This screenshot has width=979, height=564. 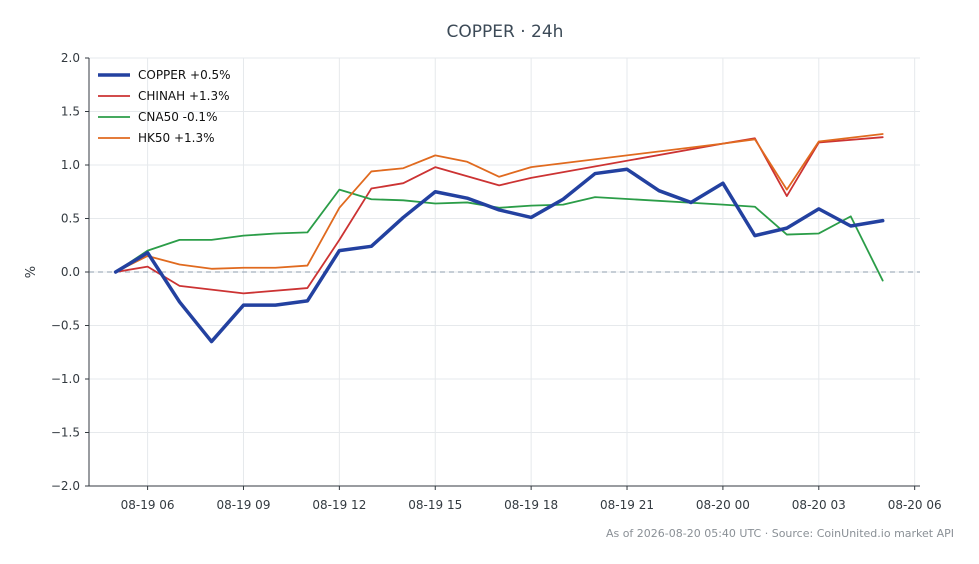 I want to click on chart-title: COPPER · 24h, so click(x=505, y=32).